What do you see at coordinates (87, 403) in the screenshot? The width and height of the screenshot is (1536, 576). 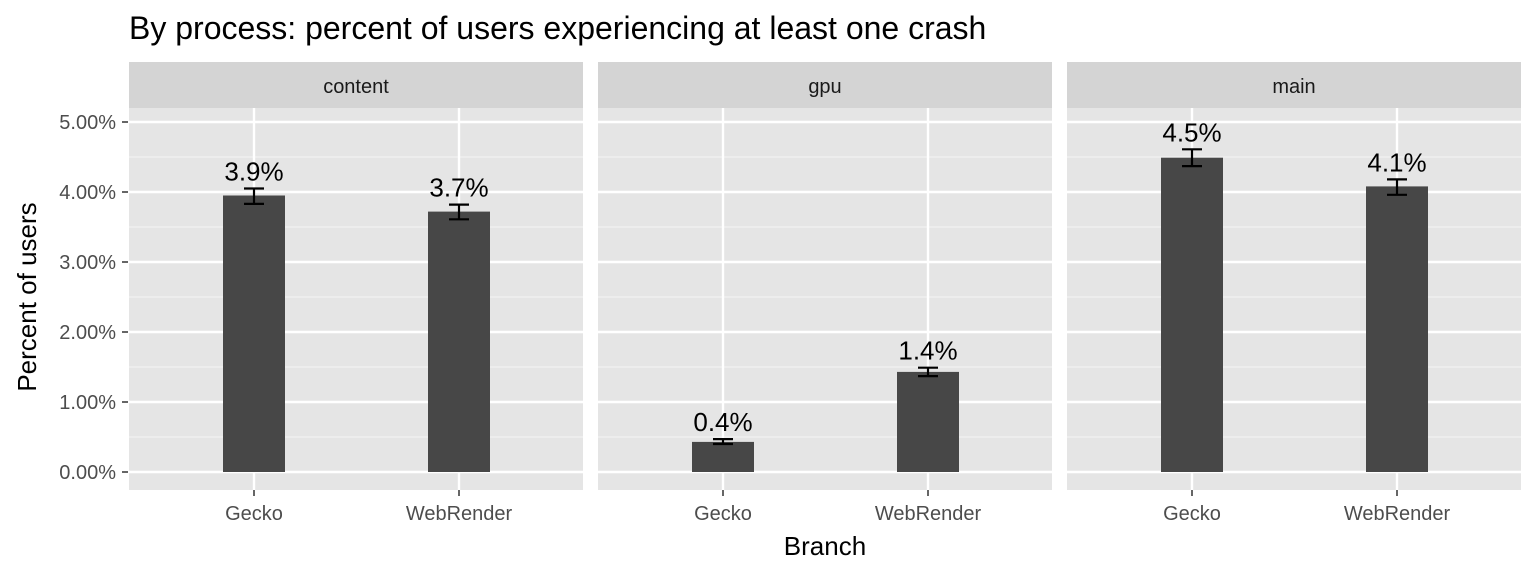 I see `y-tick-label: 1.00%` at bounding box center [87, 403].